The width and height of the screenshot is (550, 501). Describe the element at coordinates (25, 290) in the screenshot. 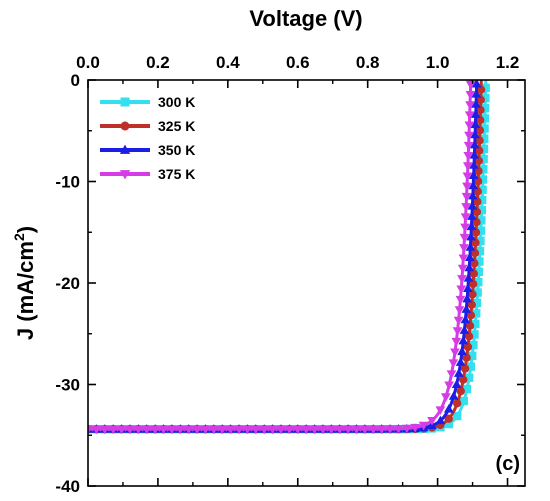

I see `y-axis-title-main: J (mA/cm` at that location.